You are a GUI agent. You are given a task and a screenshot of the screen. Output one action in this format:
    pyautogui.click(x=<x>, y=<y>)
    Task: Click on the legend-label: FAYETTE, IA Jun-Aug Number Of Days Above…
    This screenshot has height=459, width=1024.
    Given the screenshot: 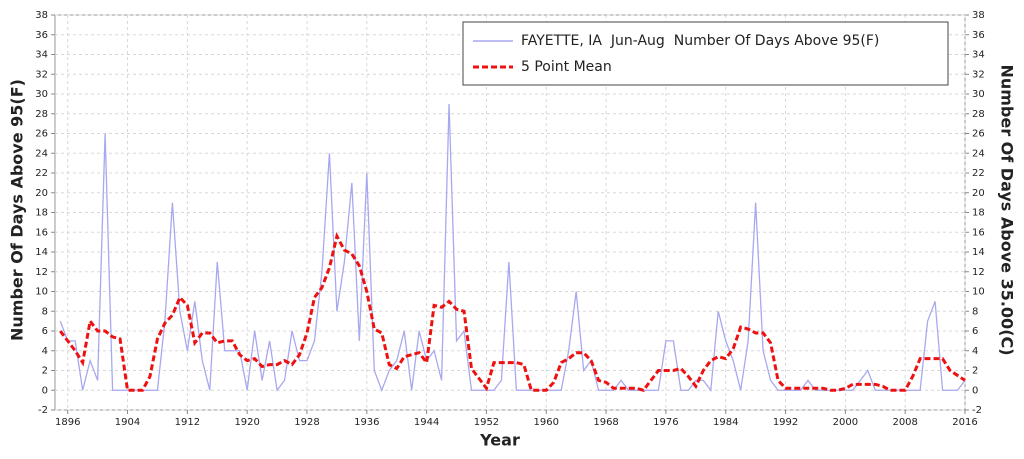 What is the action you would take?
    pyautogui.click(x=700, y=41)
    